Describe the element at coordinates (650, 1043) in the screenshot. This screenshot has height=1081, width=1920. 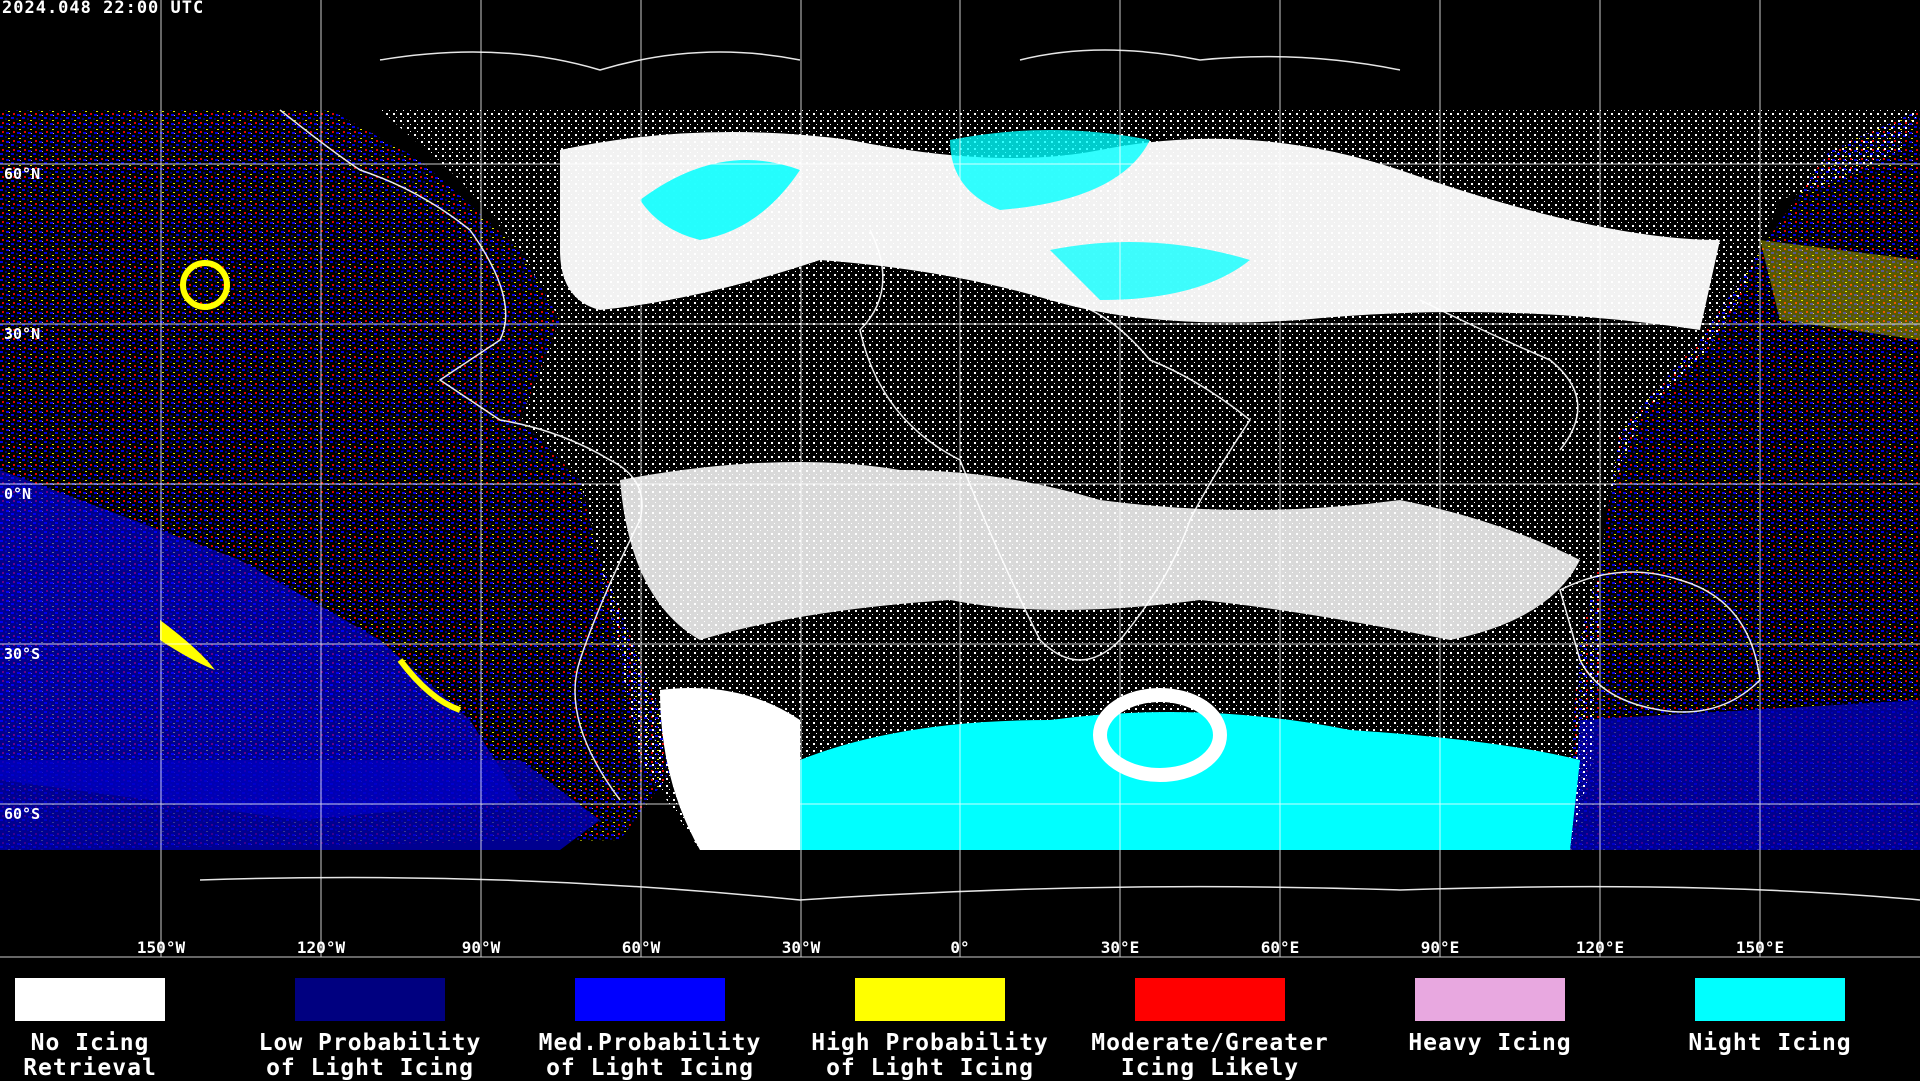
I see `legend-label-line1: Med.Probability` at that location.